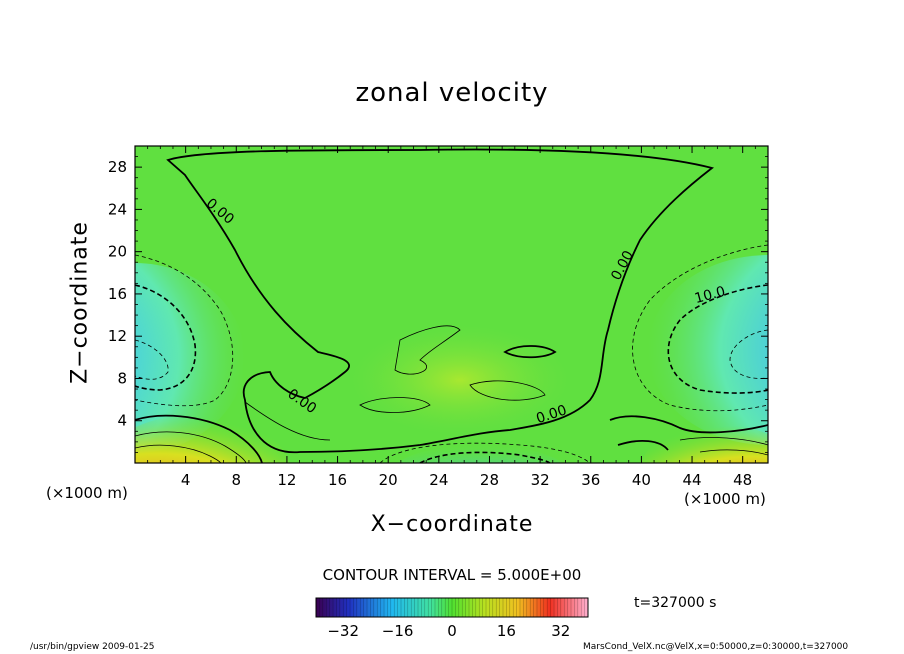 This screenshot has height=654, width=904. What do you see at coordinates (80, 302) in the screenshot?
I see `y-axis-label: Z−coordinate` at bounding box center [80, 302].